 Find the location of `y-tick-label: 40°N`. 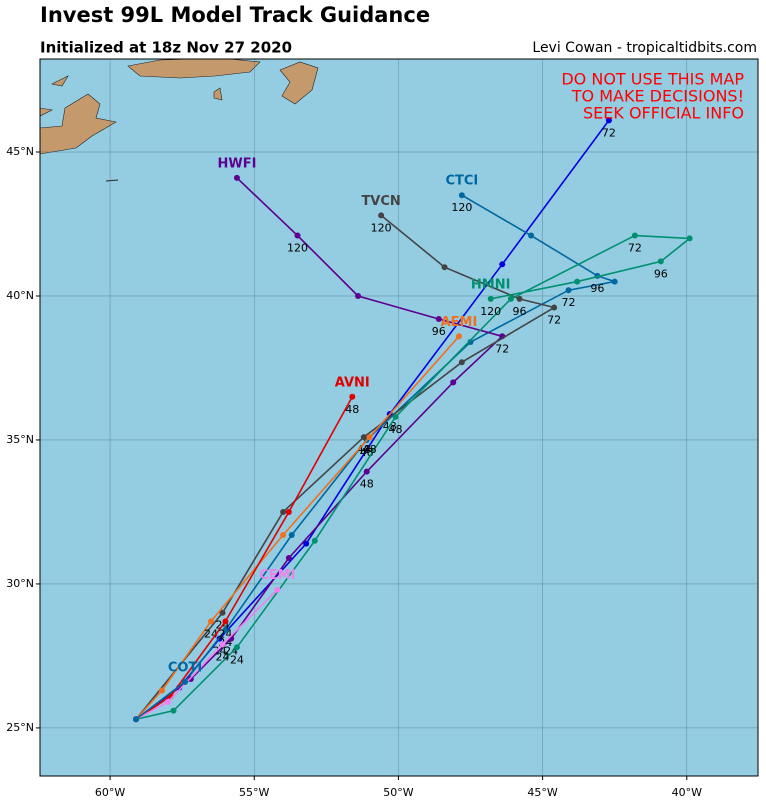

y-tick-label: 40°N is located at coordinates (20, 295).